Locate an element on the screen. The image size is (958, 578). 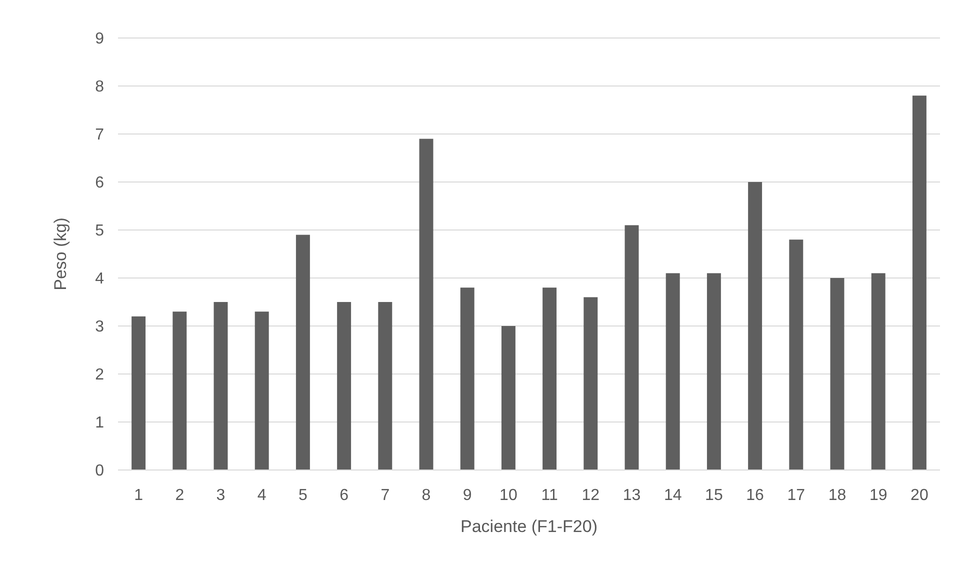
x-tick-label: 8 is located at coordinates (426, 495).